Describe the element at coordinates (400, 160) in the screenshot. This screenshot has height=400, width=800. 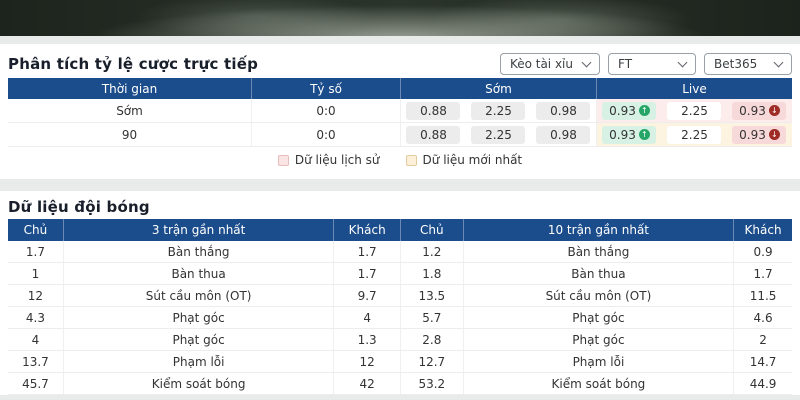
I see `odds-legend: Dữ liệu lịch sử Dữ liệu mới nhất` at that location.